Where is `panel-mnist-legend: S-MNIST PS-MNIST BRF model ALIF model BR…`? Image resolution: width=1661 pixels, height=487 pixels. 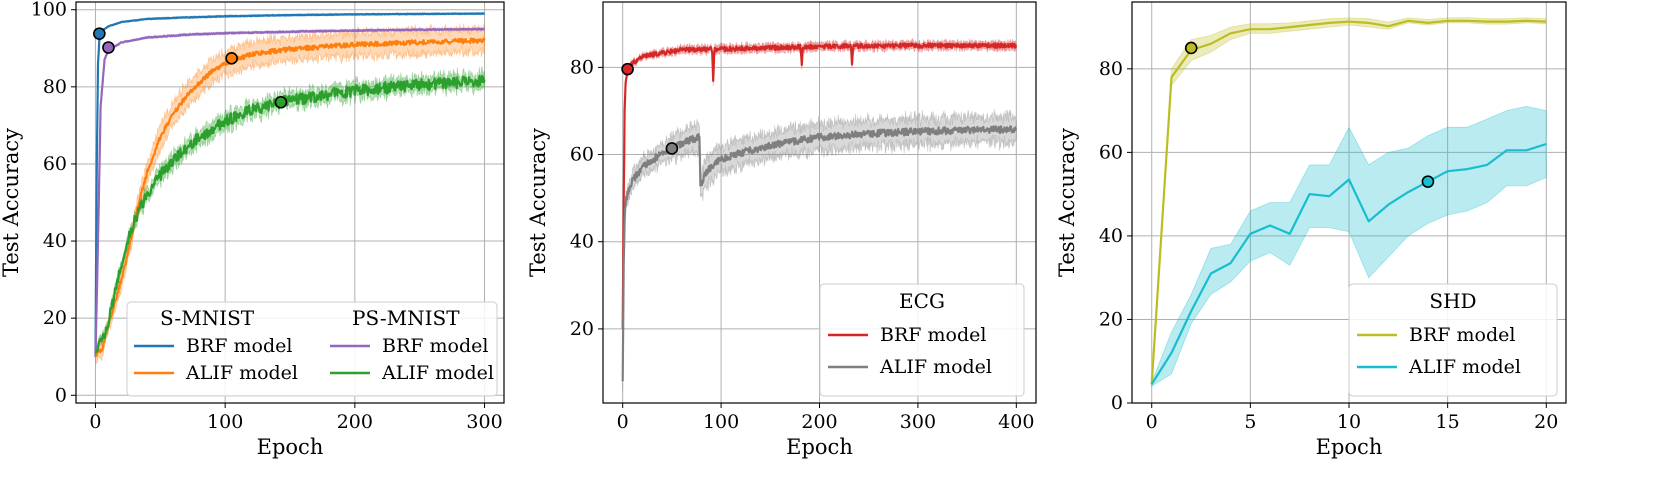 panel-mnist-legend: S-MNIST PS-MNIST BRF model ALIF model BR… is located at coordinates (312, 349).